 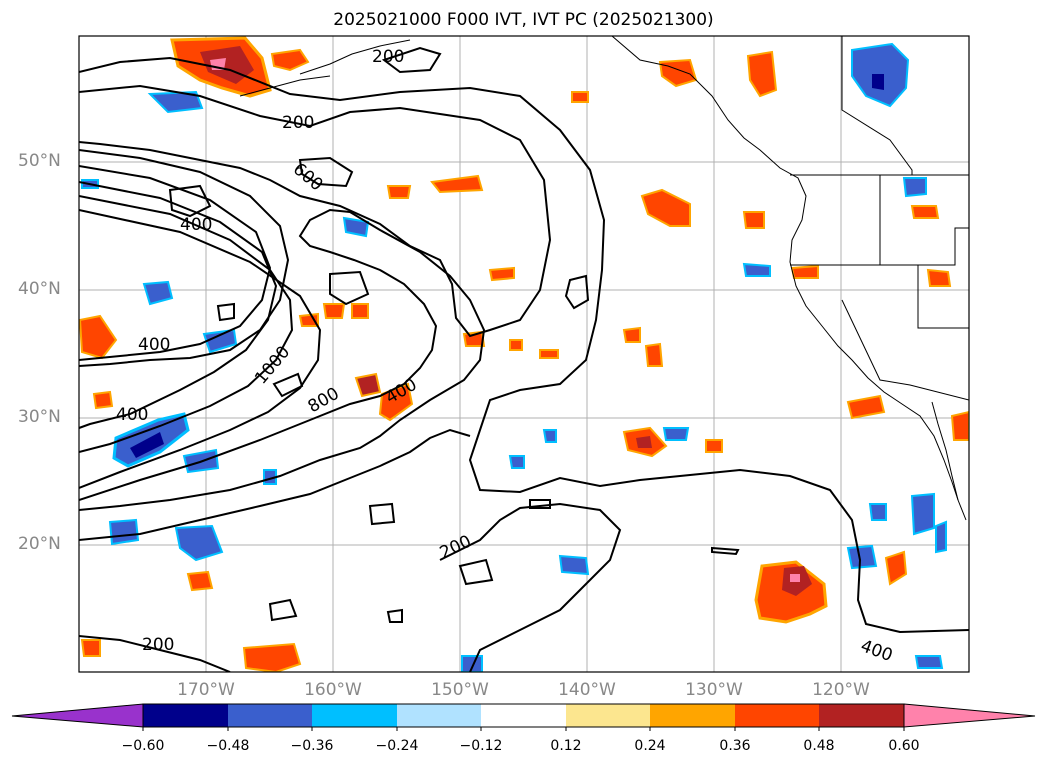 I want to click on lon-label-130w: 130°W, so click(x=714, y=690).